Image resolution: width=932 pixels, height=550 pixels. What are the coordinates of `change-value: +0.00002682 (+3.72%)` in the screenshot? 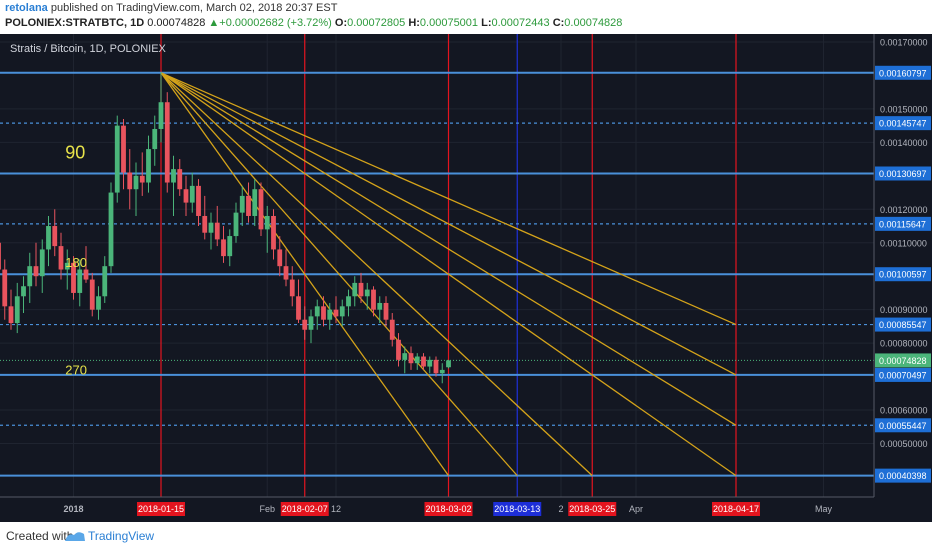 It's located at (275, 23).